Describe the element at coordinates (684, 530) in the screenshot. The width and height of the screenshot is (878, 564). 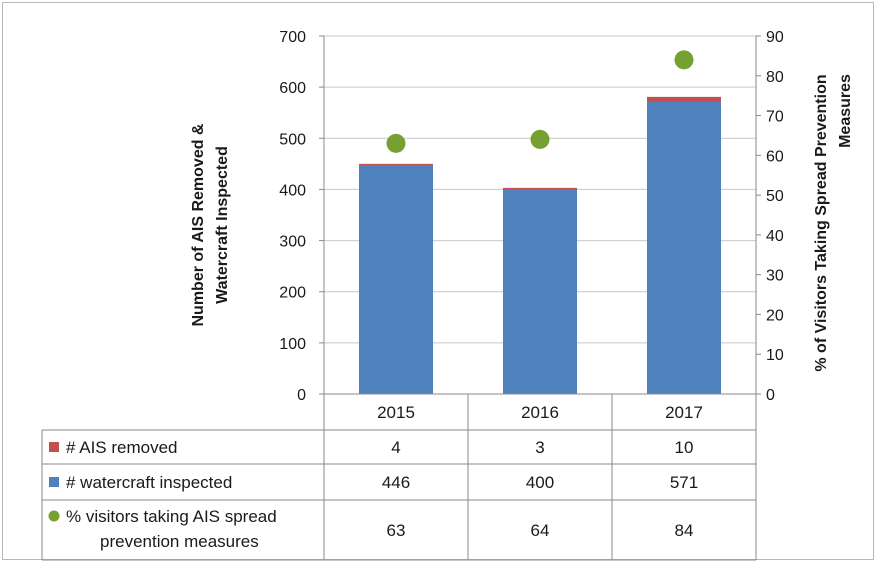
I see `data-label: 84` at that location.